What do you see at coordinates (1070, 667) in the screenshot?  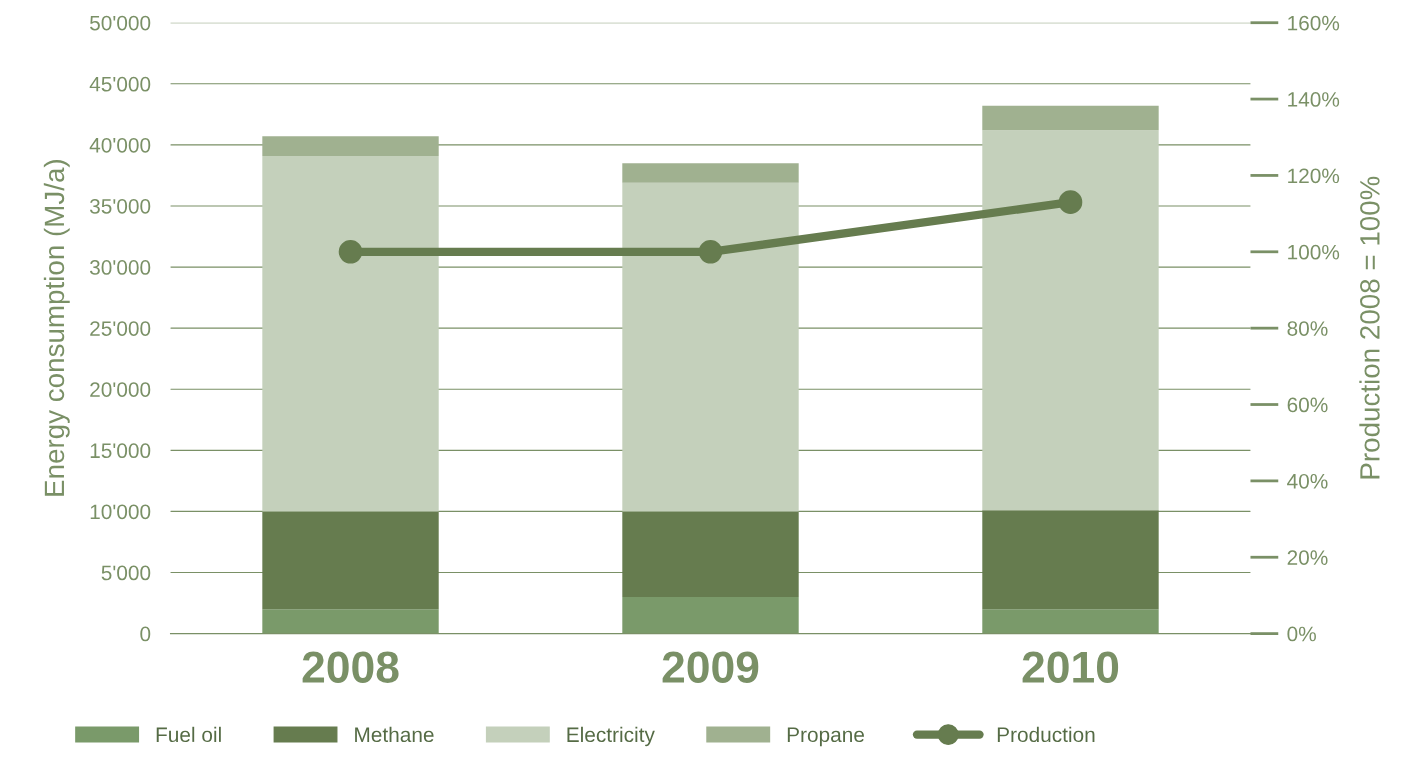 I see `x-tick-label: 2010` at bounding box center [1070, 667].